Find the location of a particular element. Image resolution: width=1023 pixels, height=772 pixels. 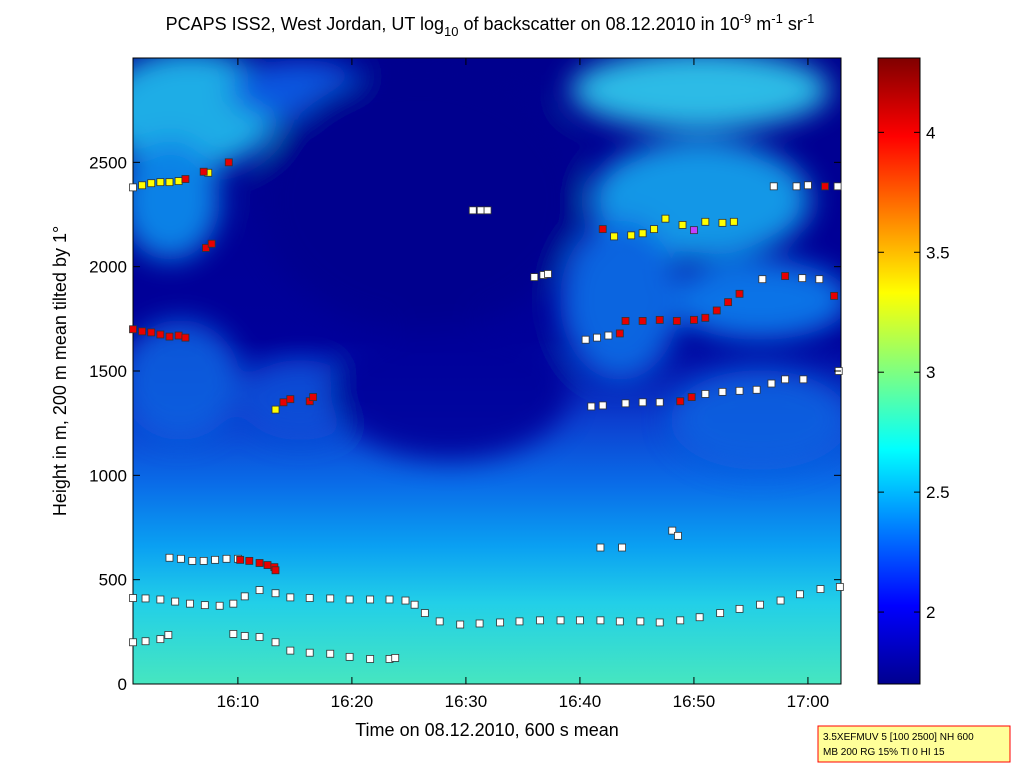

title-part: -1 is located at coordinates (777, 18).